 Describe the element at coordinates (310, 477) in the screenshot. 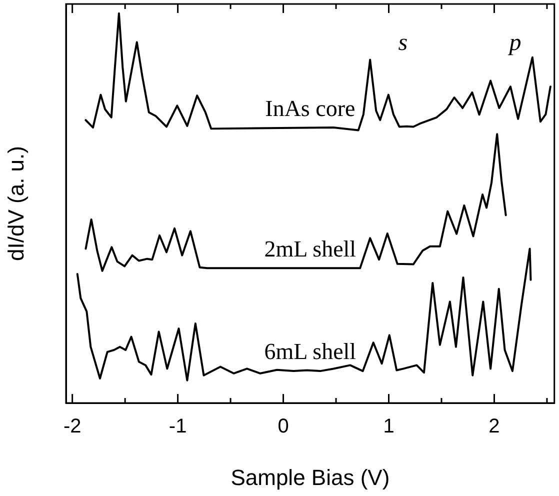

I see `x-axis-title: Sample Bias (V)` at that location.